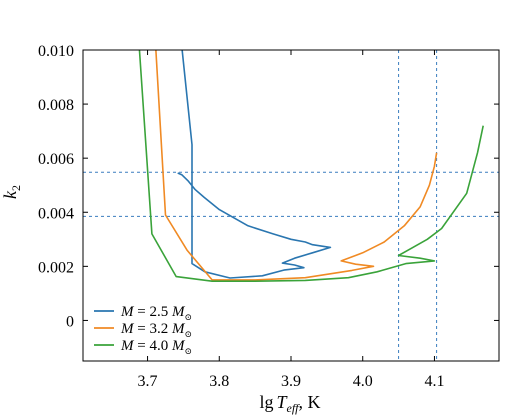 This screenshot has height=419, width=509. Describe the element at coordinates (56, 159) in the screenshot. I see `y-tick-label: 0.006` at that location.